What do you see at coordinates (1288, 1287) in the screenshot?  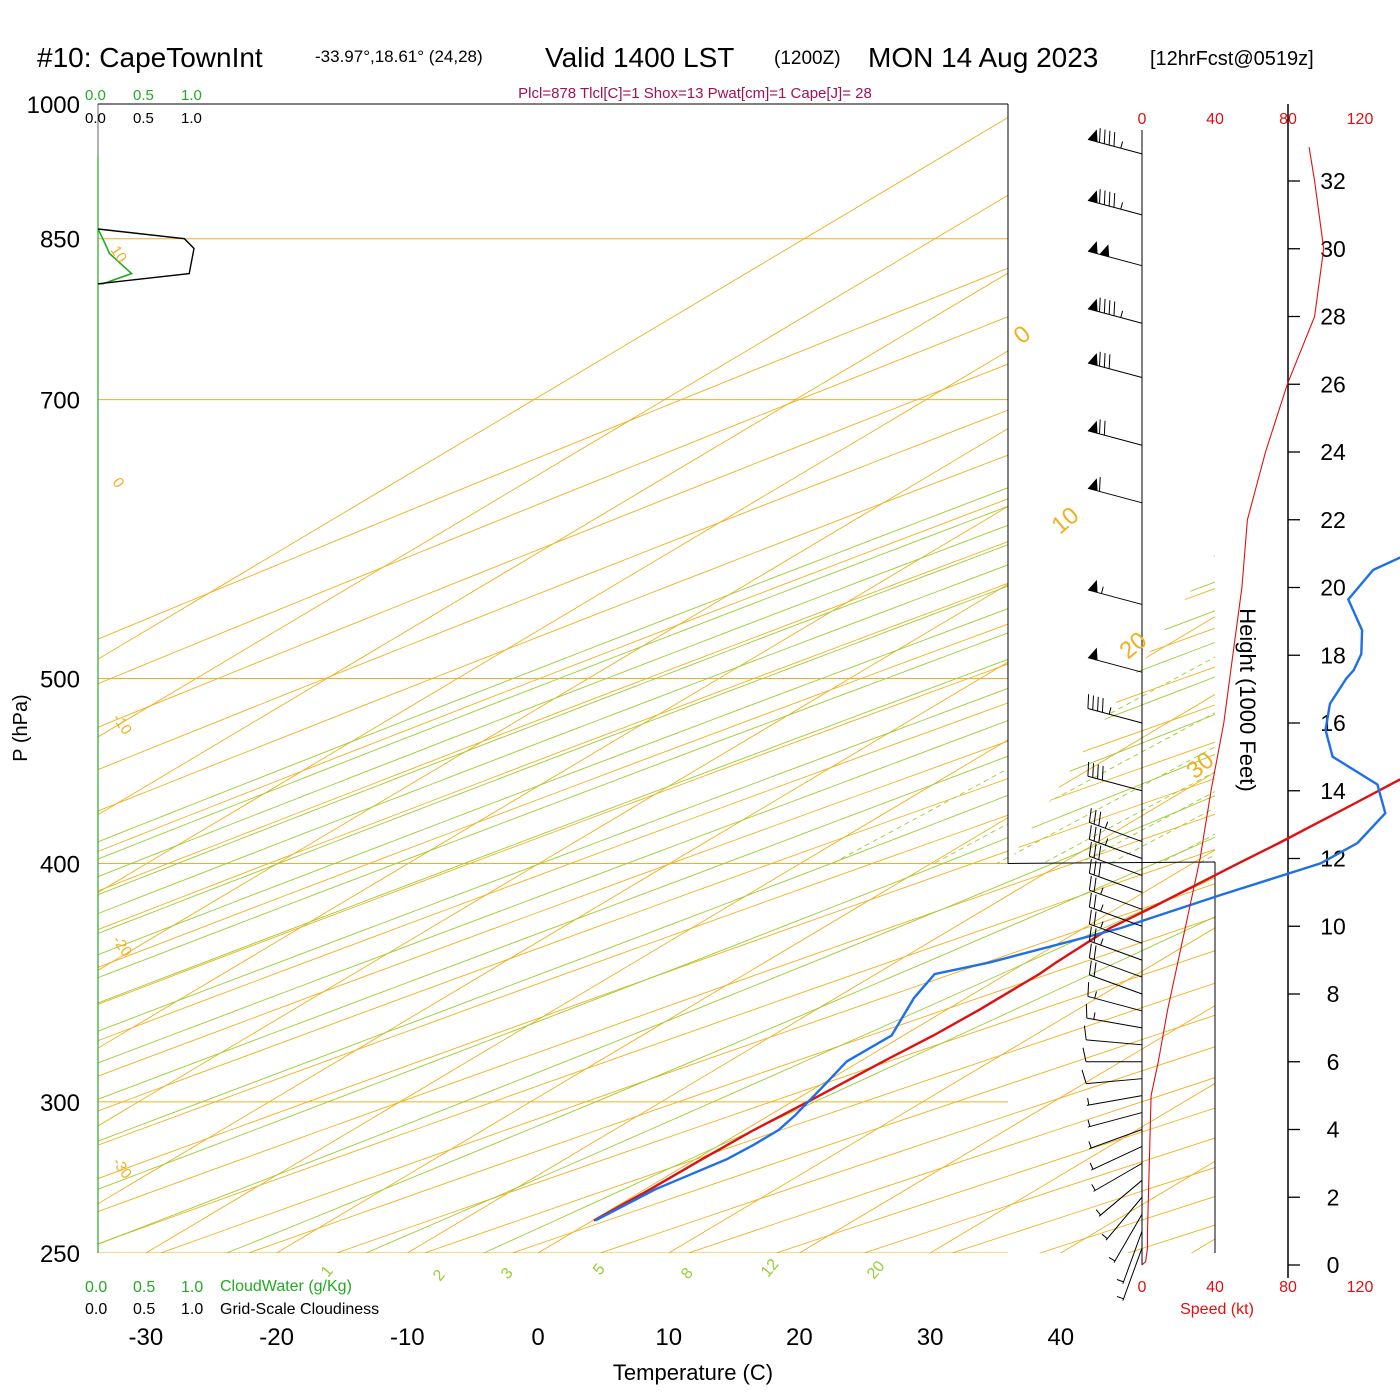 I see `speed-tick-bottom-2: 80` at bounding box center [1288, 1287].